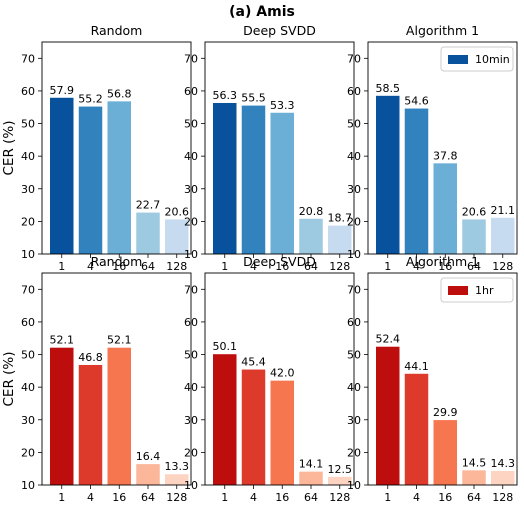 The width and height of the screenshot is (524, 526). I want to click on data-label: 21.1, so click(503, 210).